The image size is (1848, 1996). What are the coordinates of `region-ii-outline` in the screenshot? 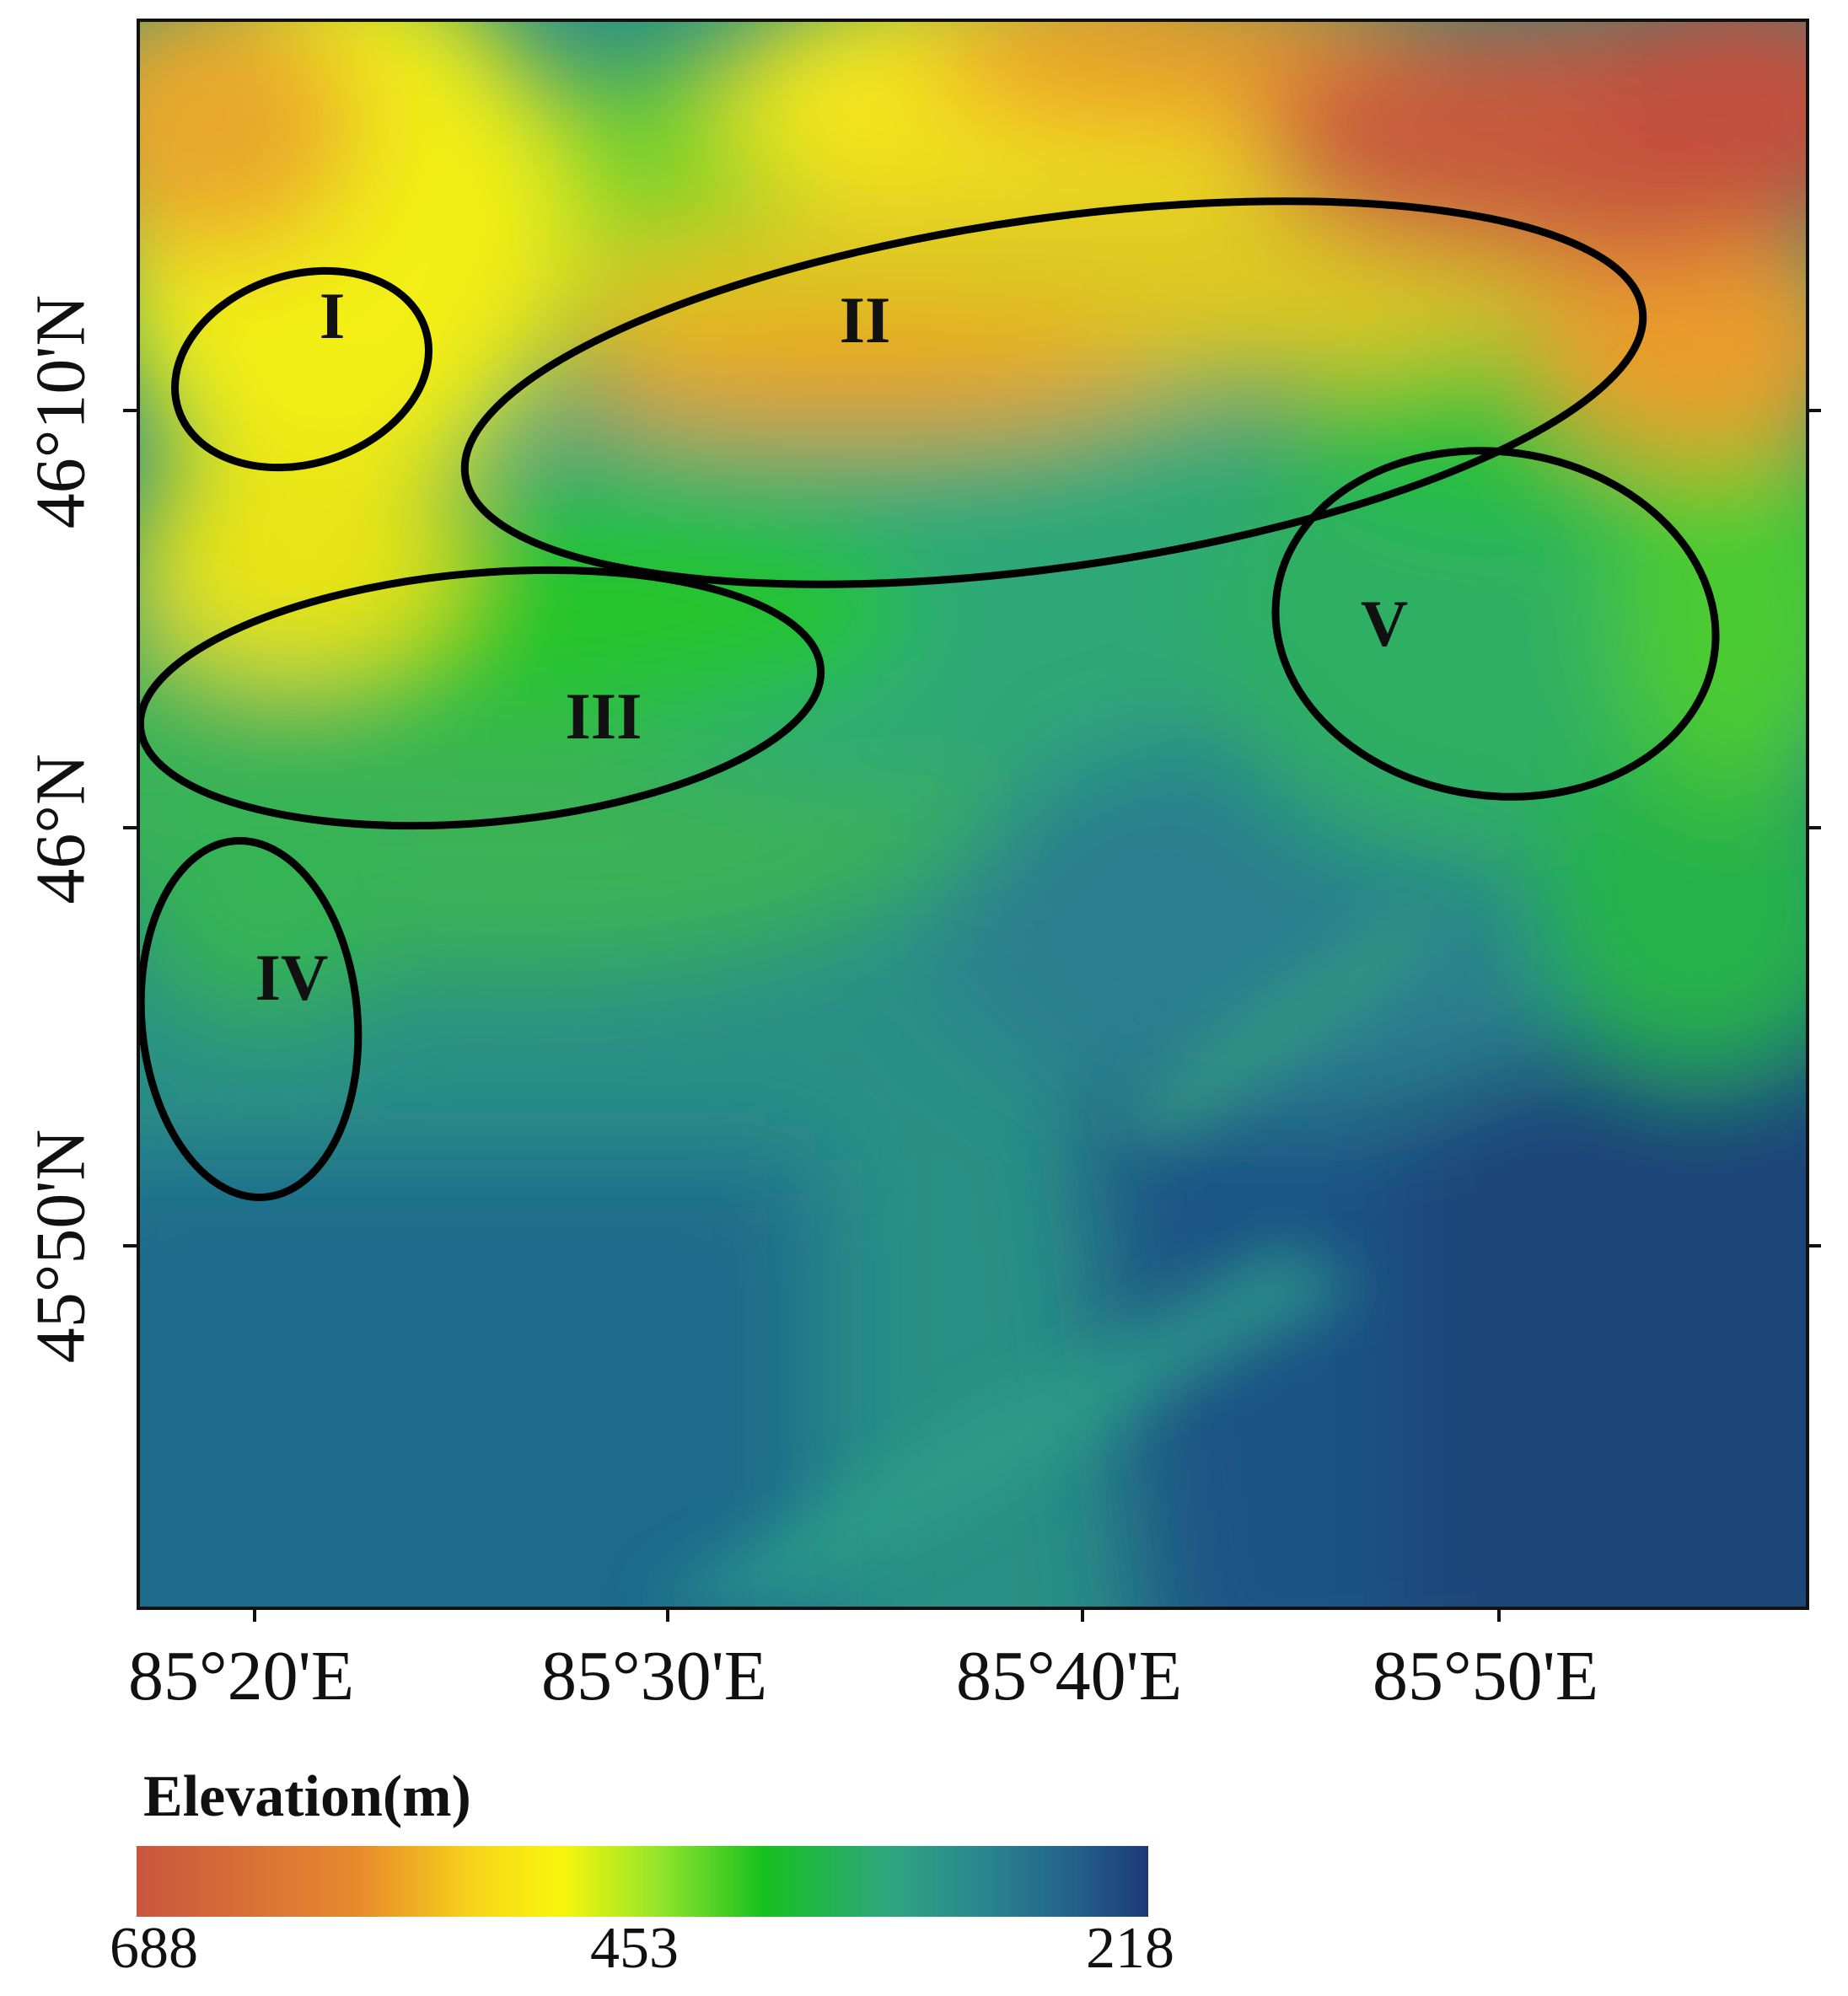 It's located at (1054, 392).